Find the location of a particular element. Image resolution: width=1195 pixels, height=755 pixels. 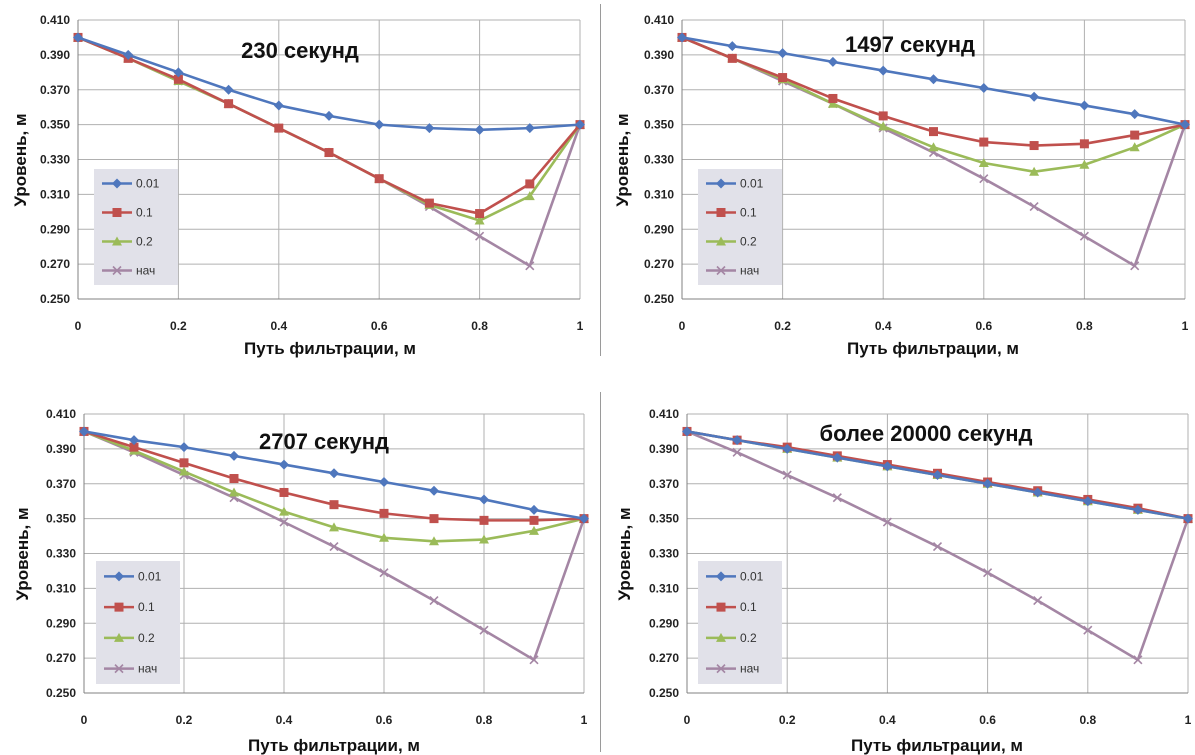

x-tick-label: 0 is located at coordinates (682, 326).